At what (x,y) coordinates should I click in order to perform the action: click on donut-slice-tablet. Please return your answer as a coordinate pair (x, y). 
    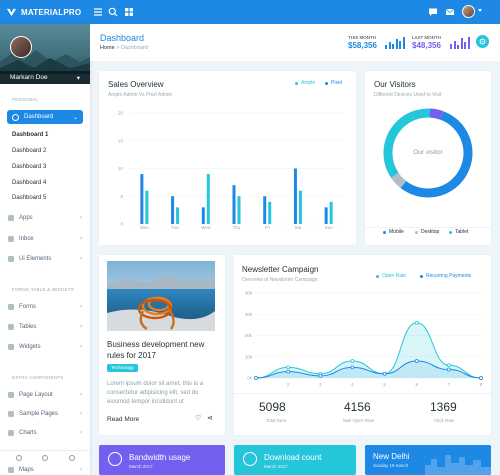
    Looking at the image, I should click on (413, 143).